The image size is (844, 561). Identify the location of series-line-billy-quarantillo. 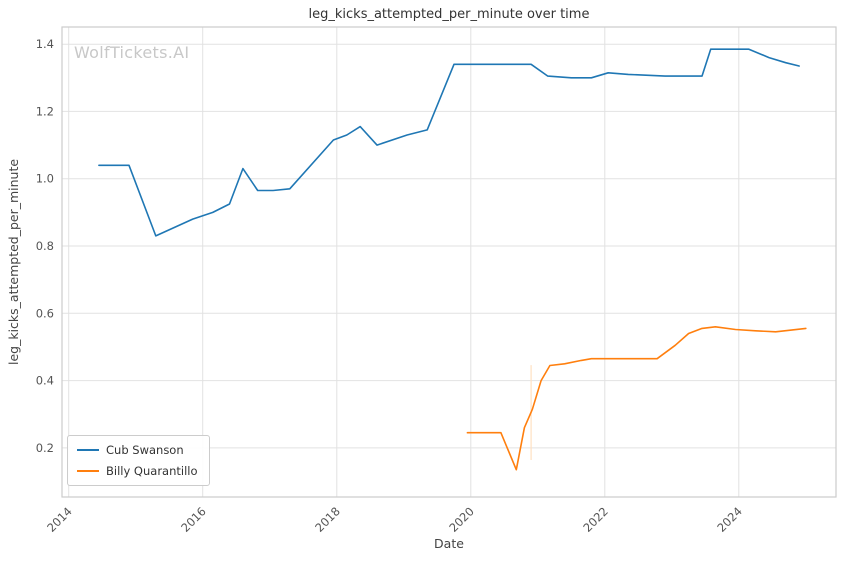
(636, 398).